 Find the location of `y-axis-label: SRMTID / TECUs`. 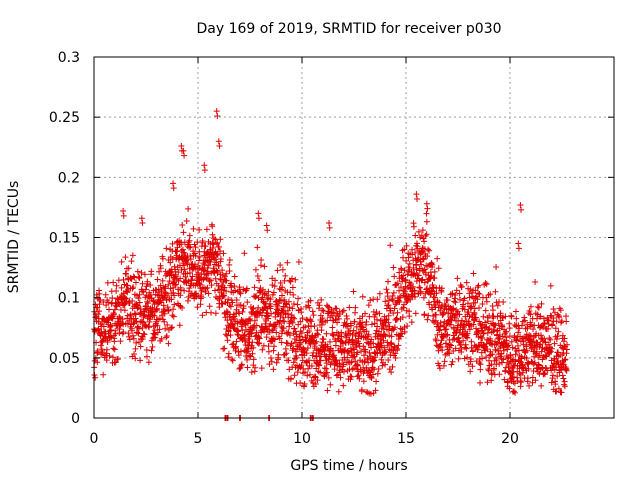

y-axis-label: SRMTID / TECUs is located at coordinates (14, 237).